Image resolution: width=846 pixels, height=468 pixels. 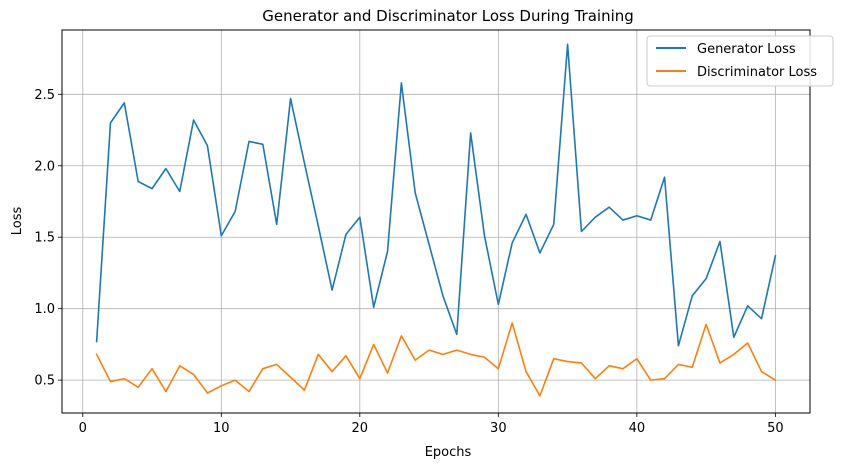 What do you see at coordinates (44, 381) in the screenshot?
I see `y-tick-label: 0.5` at bounding box center [44, 381].